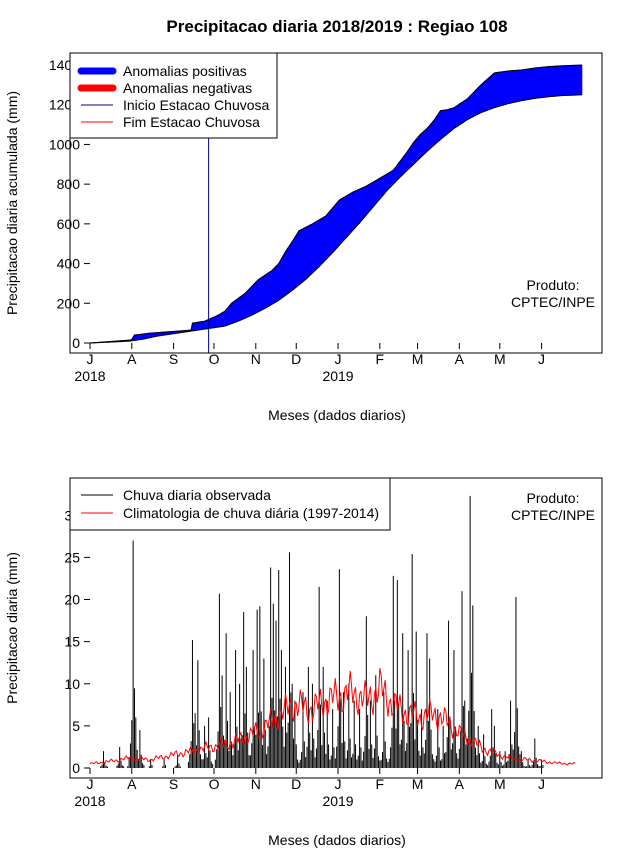 Image resolution: width=640 pixels, height=850 pixels. Describe the element at coordinates (69, 184) in the screenshot. I see `y-tick-label: 800` at that location.